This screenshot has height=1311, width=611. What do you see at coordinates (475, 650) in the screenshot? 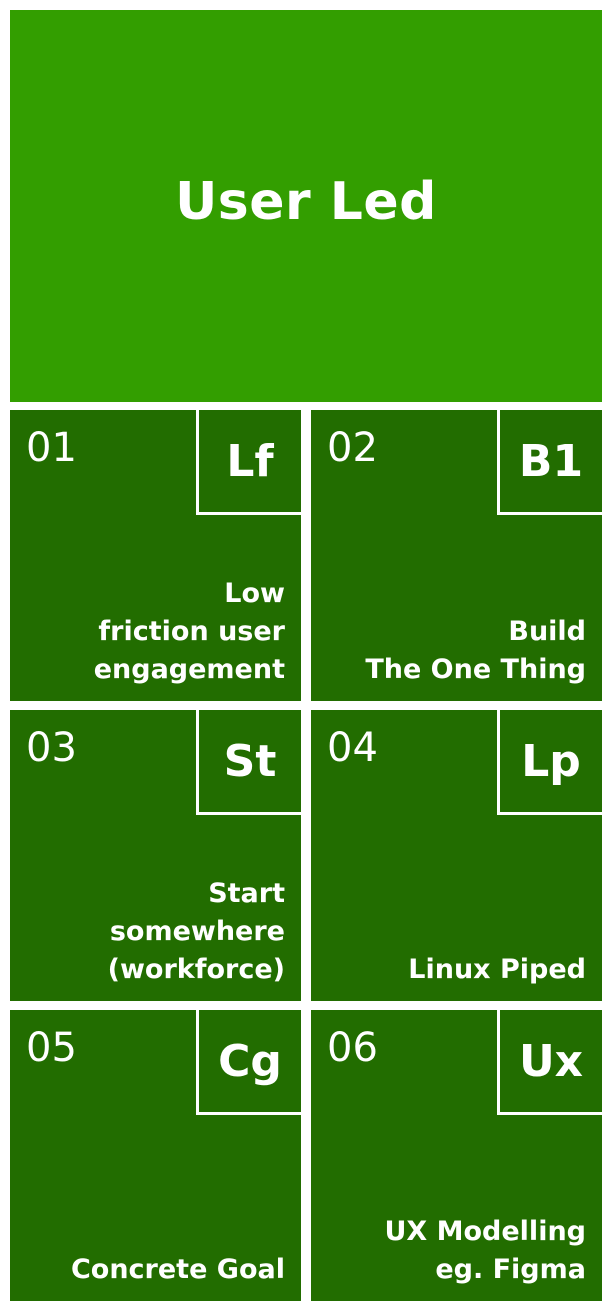
I see `tile-label: Build The One Thing` at bounding box center [475, 650].